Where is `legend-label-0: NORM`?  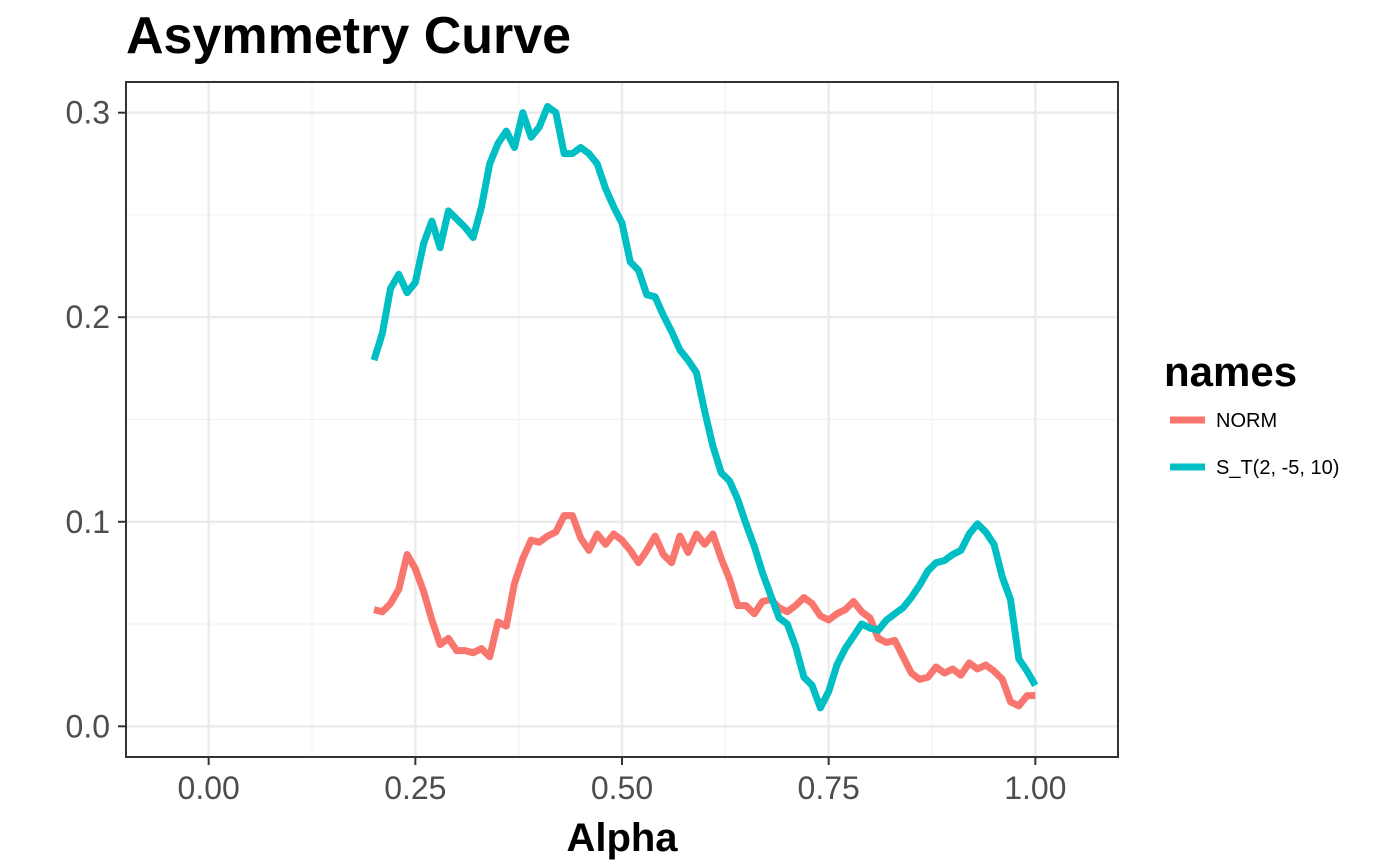
legend-label-0: NORM is located at coordinates (1246, 421).